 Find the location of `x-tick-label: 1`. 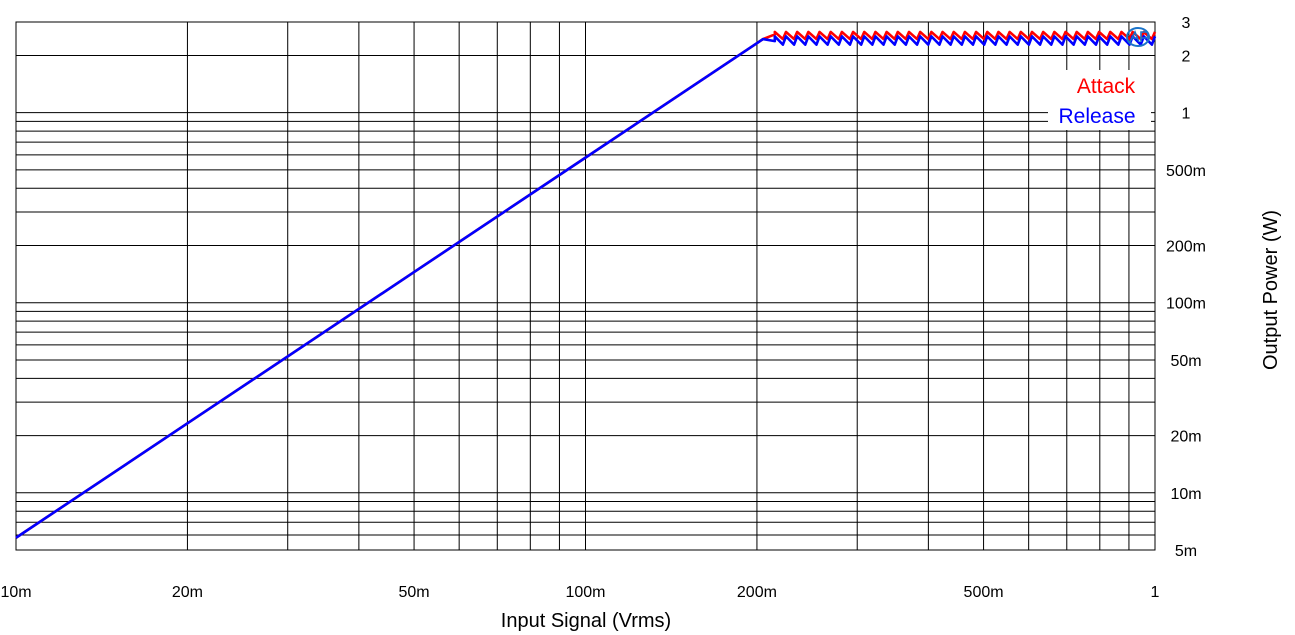

x-tick-label: 1 is located at coordinates (1155, 592).